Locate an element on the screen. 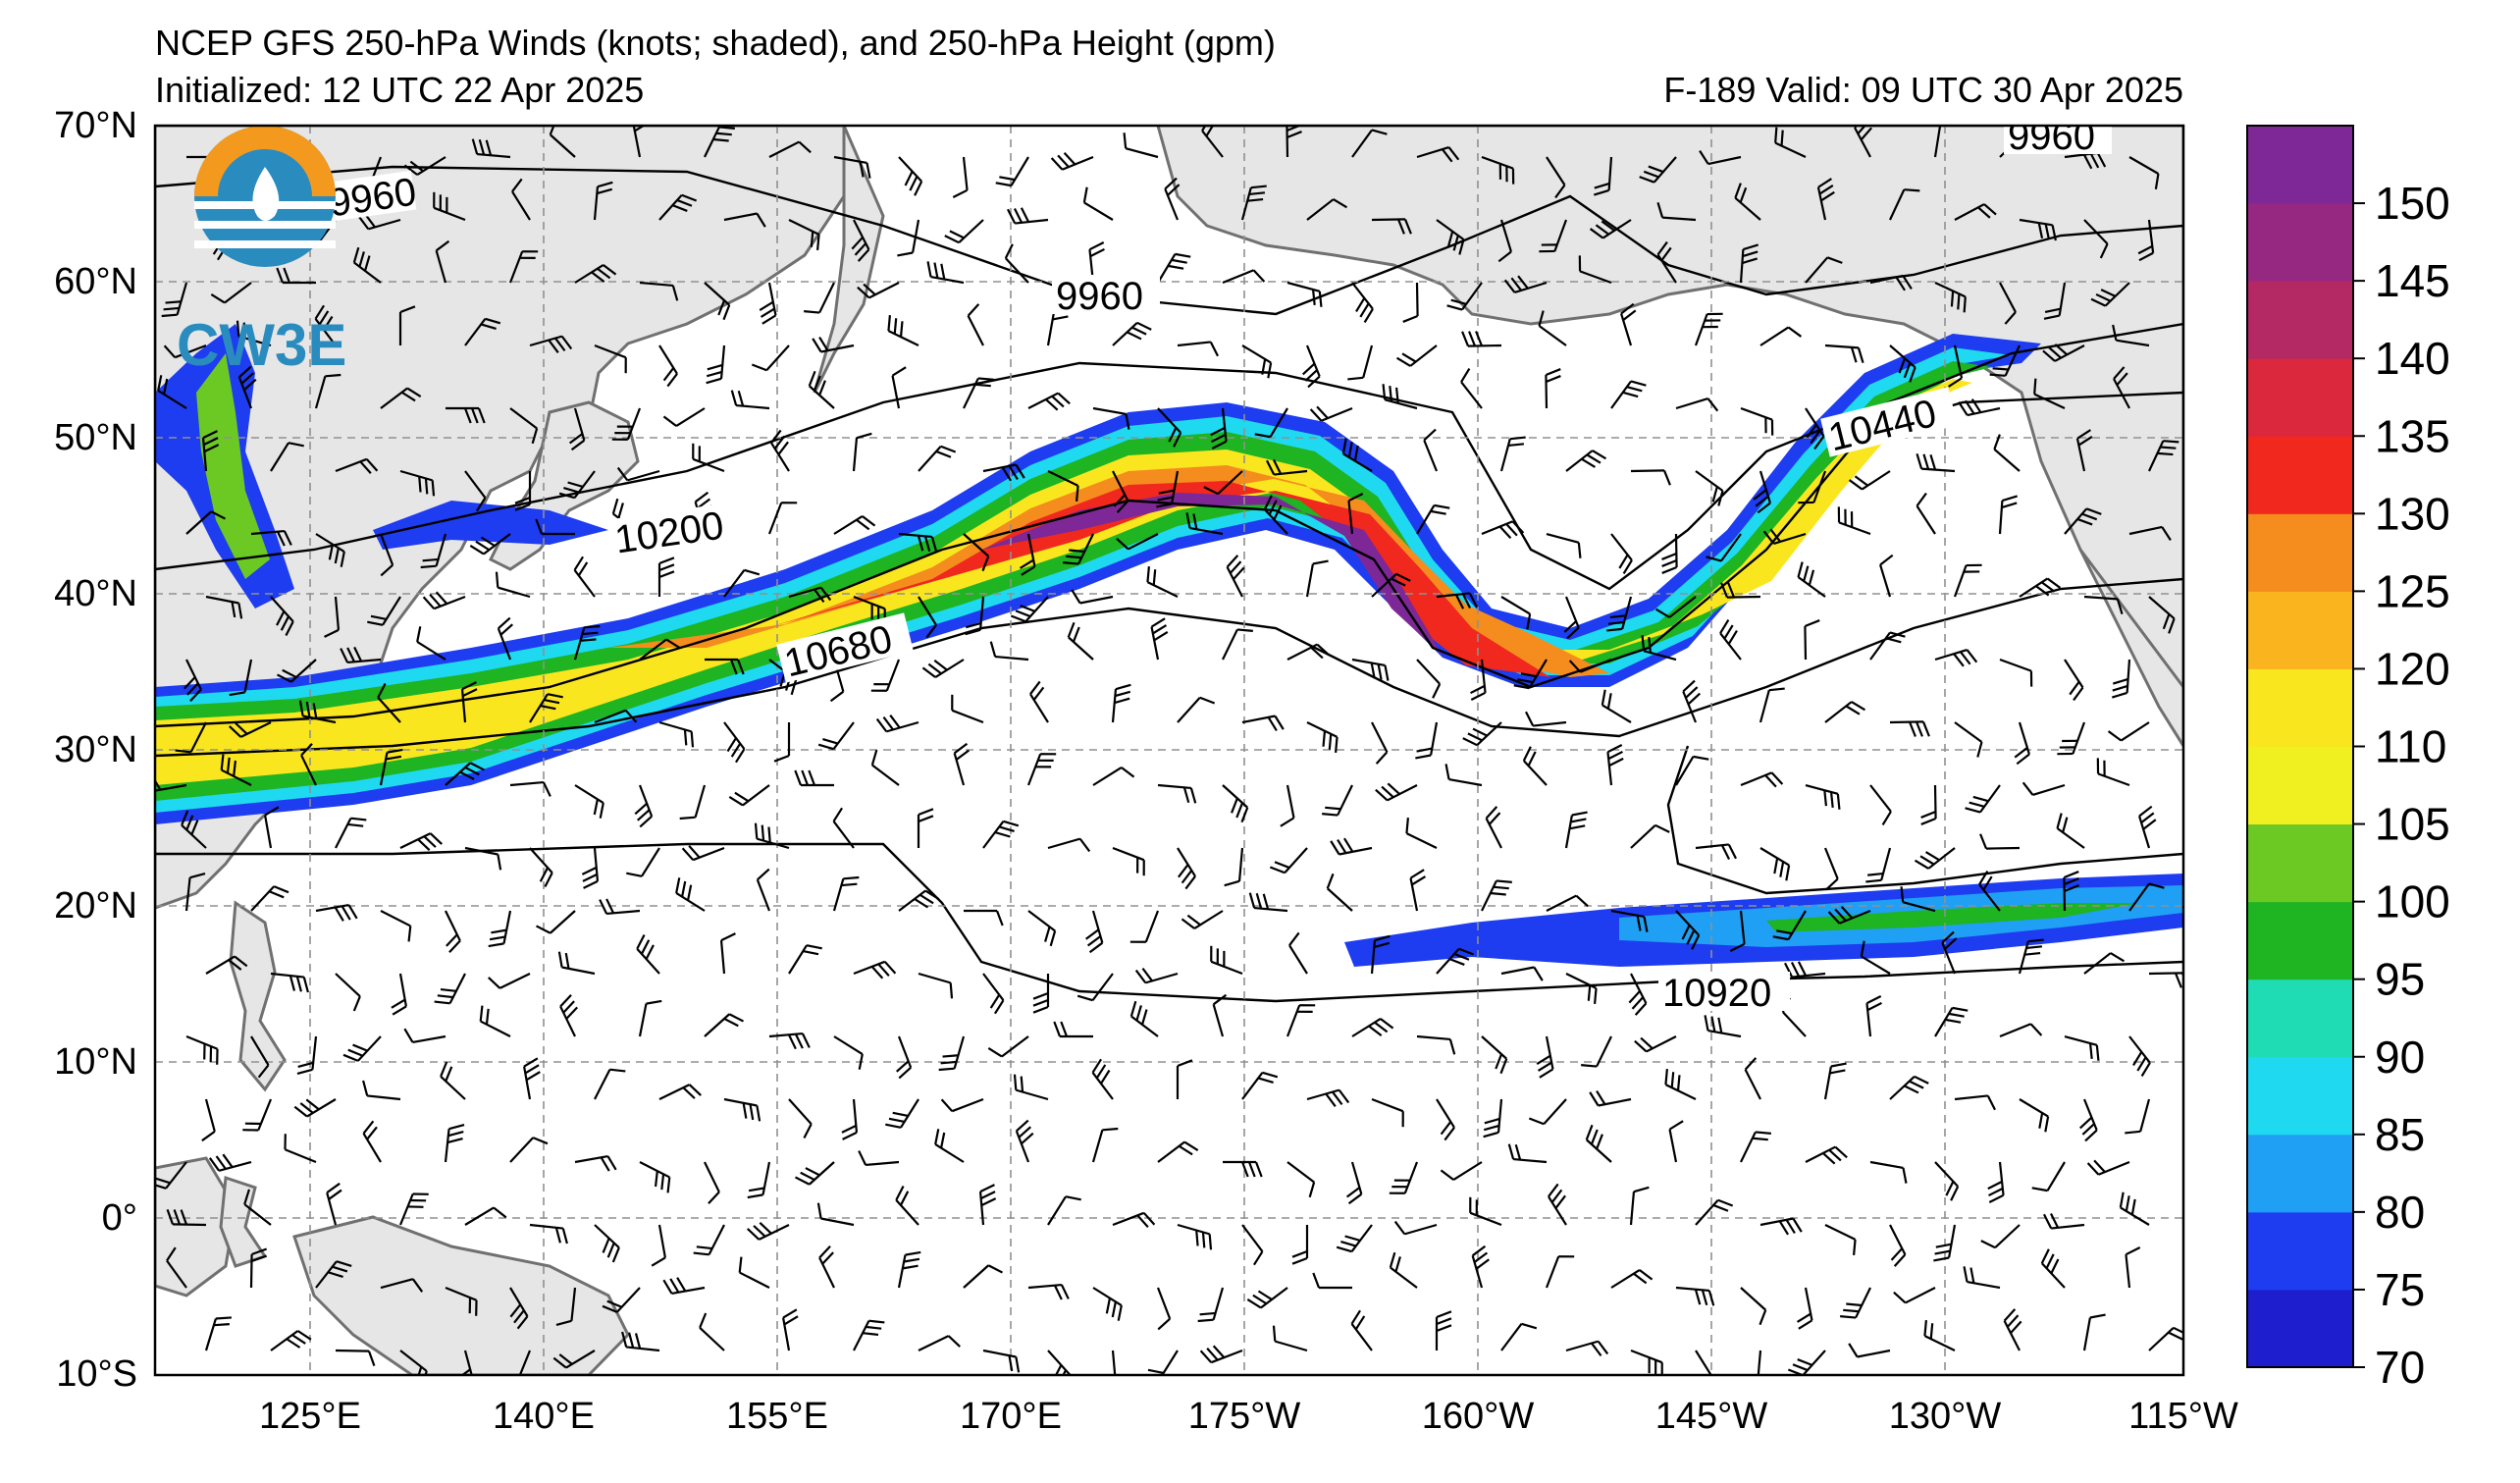 This screenshot has height=1483, width=2520. land-borneo is located at coordinates (196, 1227).